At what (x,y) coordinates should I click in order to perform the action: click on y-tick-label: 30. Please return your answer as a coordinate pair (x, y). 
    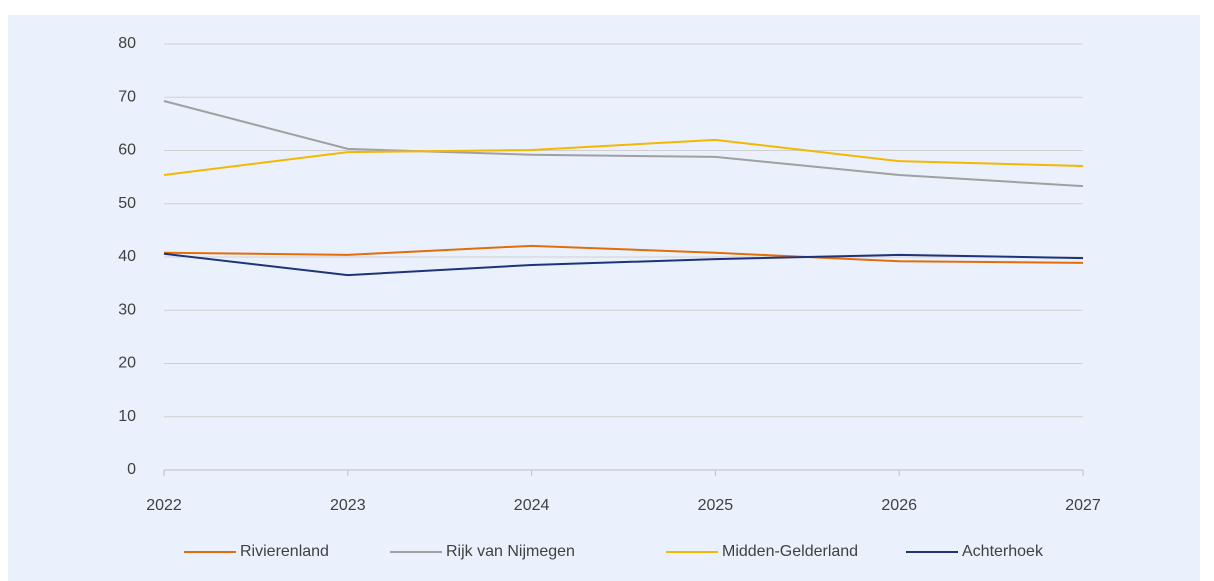
    Looking at the image, I should click on (127, 309).